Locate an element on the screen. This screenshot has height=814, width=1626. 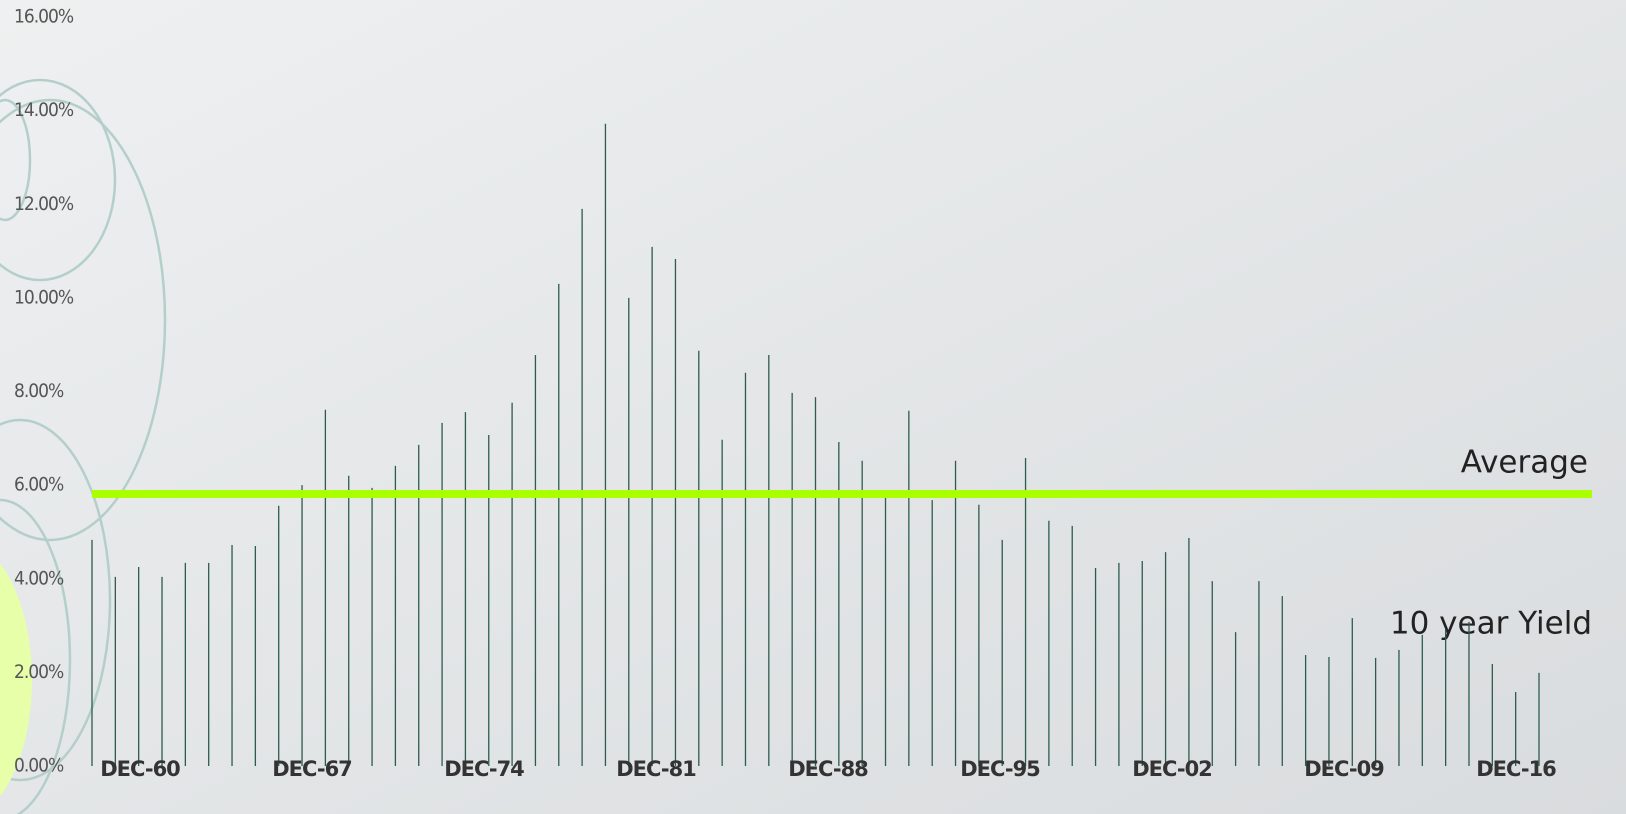
x-tick-label: DEC-95 is located at coordinates (1000, 769).